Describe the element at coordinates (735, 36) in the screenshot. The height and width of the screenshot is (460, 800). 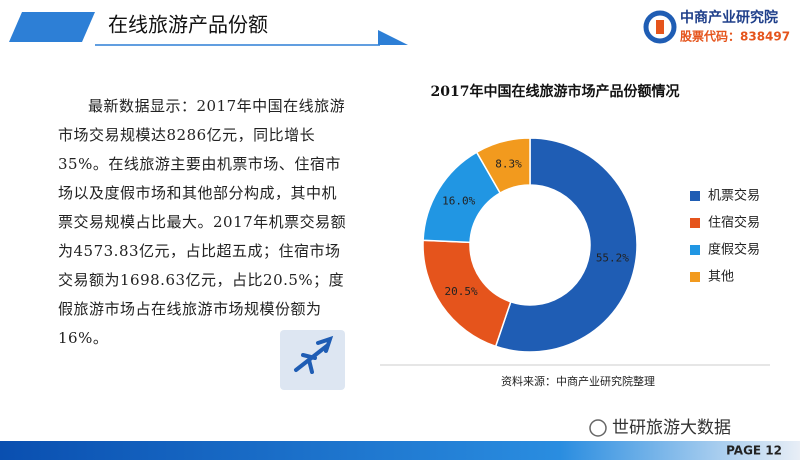
I see `logo-code: 股票代码：838497` at that location.